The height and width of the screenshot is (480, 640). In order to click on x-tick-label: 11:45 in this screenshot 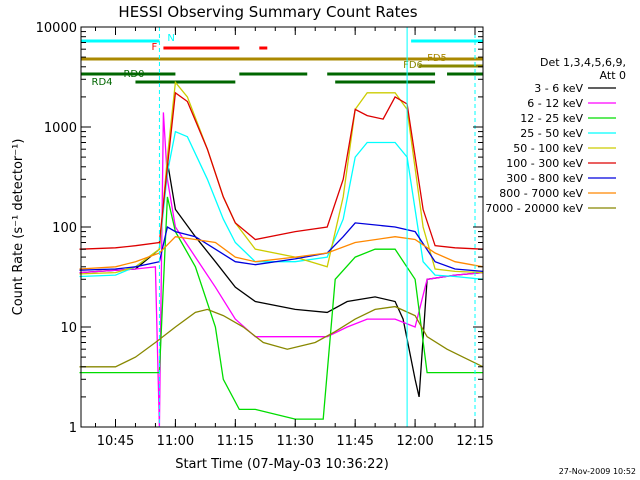, I will do `click(354, 441)`.